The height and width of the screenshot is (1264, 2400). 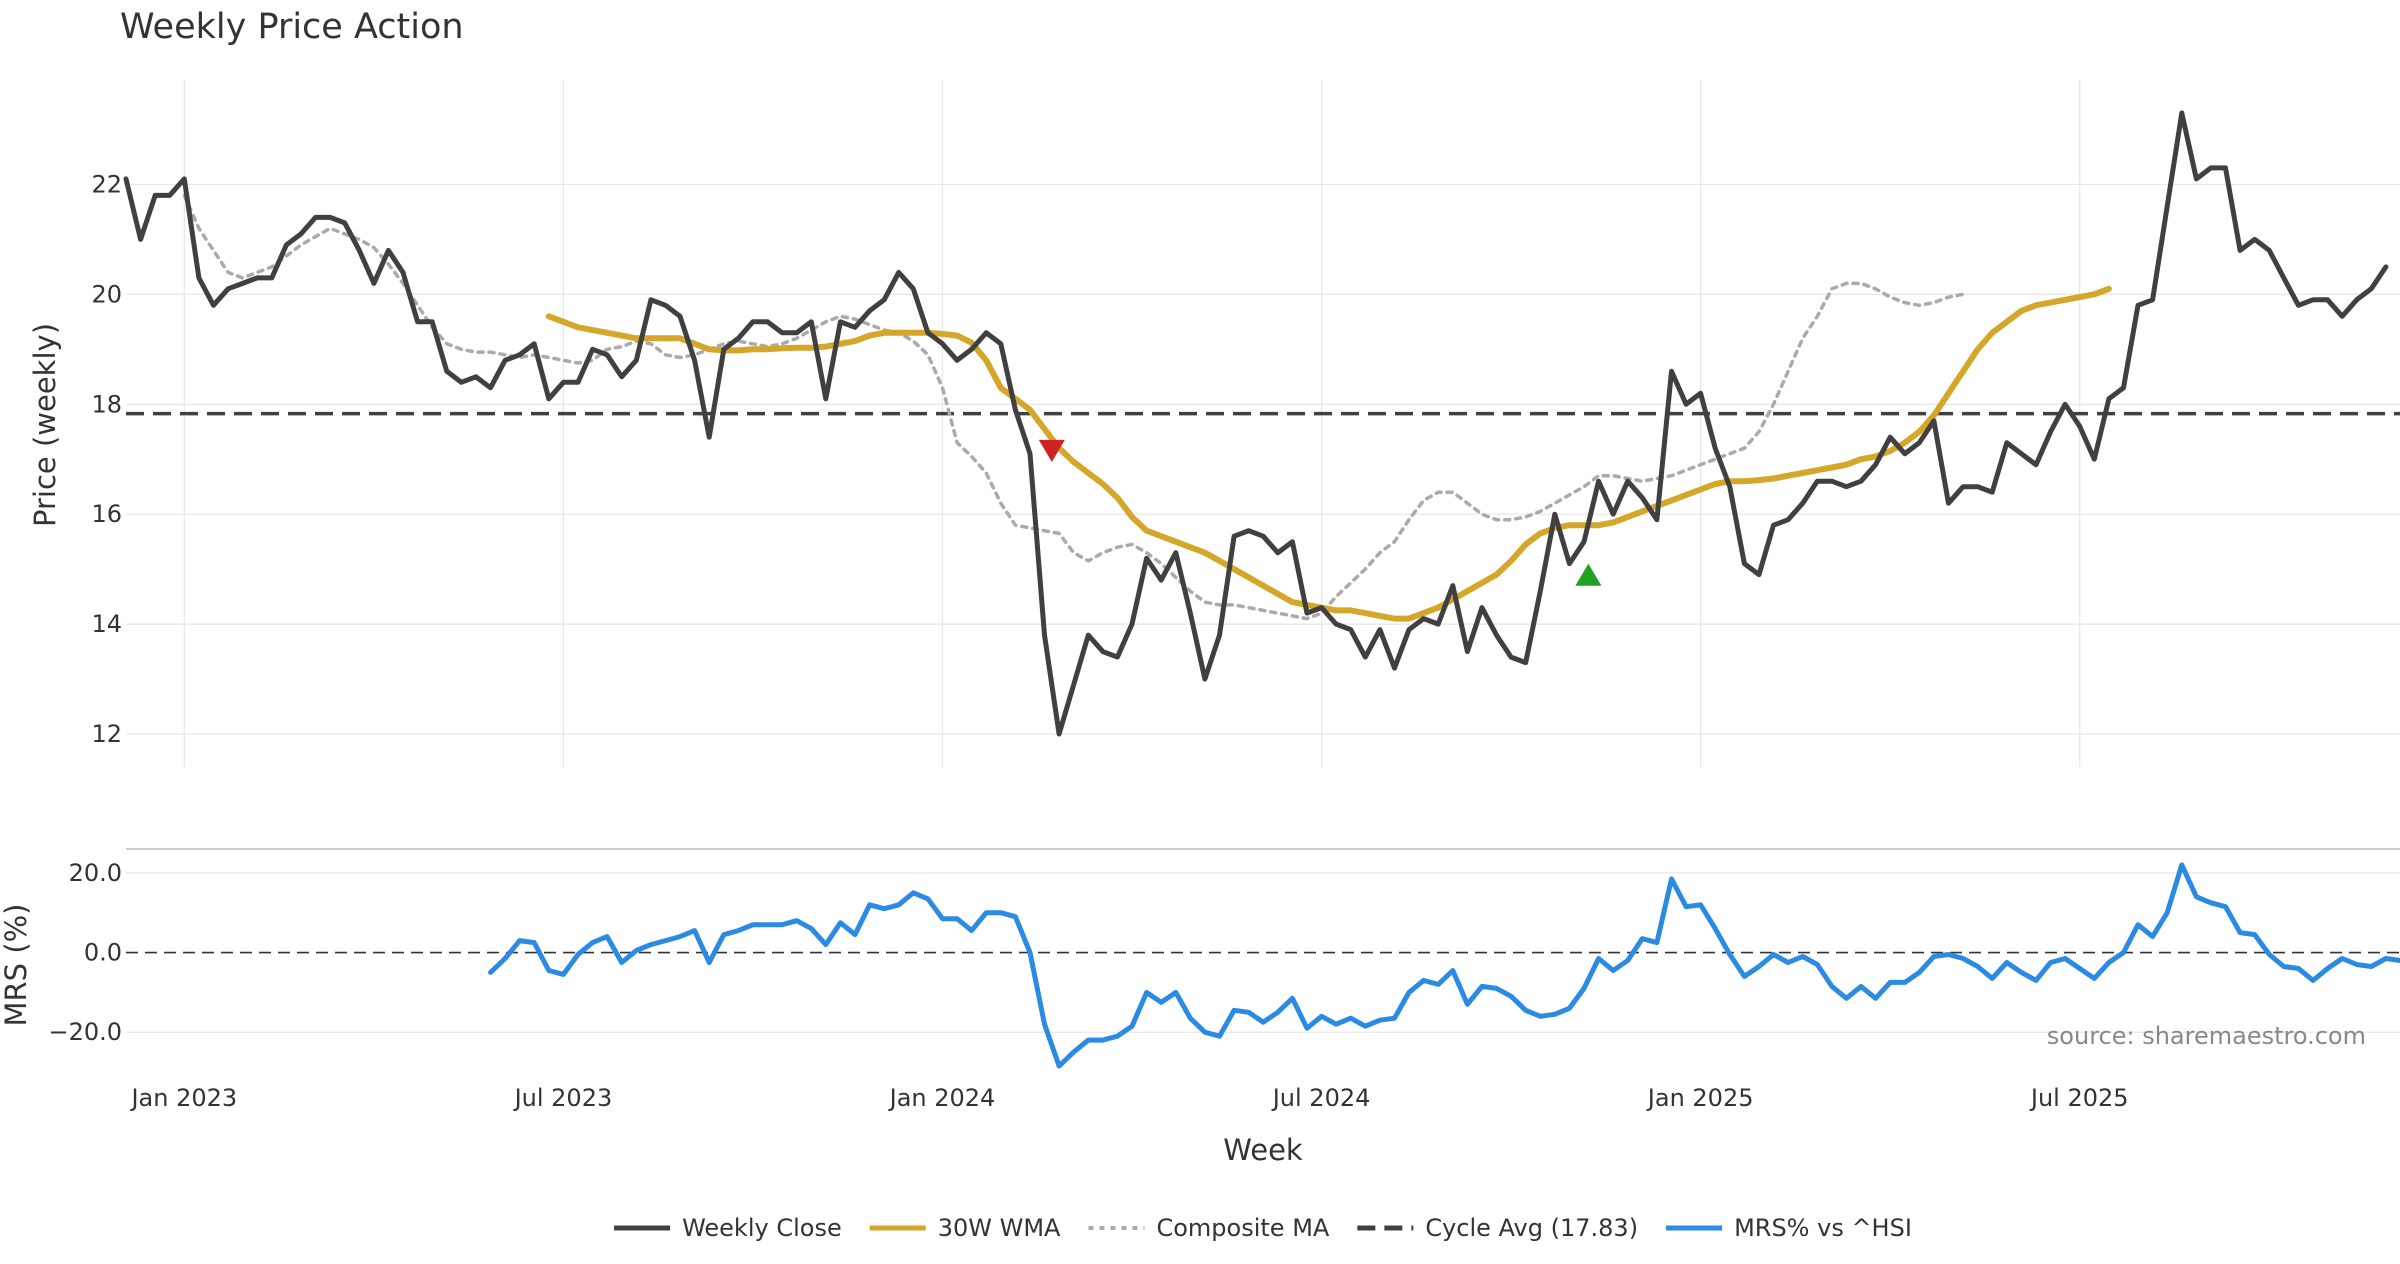 What do you see at coordinates (762, 1228) in the screenshot?
I see `legend-label: Weekly Close` at bounding box center [762, 1228].